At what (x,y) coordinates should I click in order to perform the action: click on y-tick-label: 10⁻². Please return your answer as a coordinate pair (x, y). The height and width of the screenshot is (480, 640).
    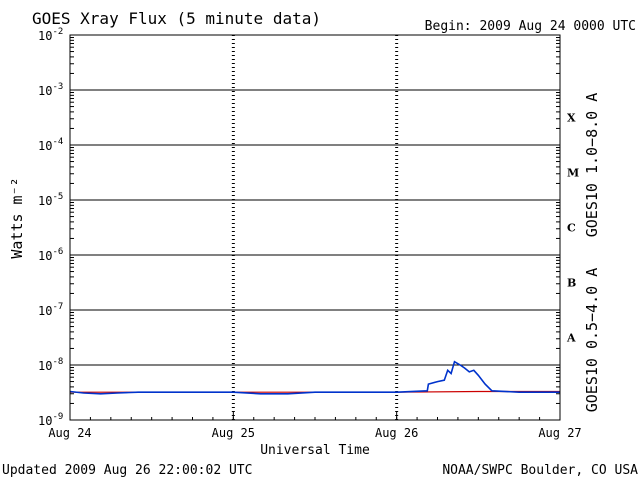
    Looking at the image, I should click on (50, 35).